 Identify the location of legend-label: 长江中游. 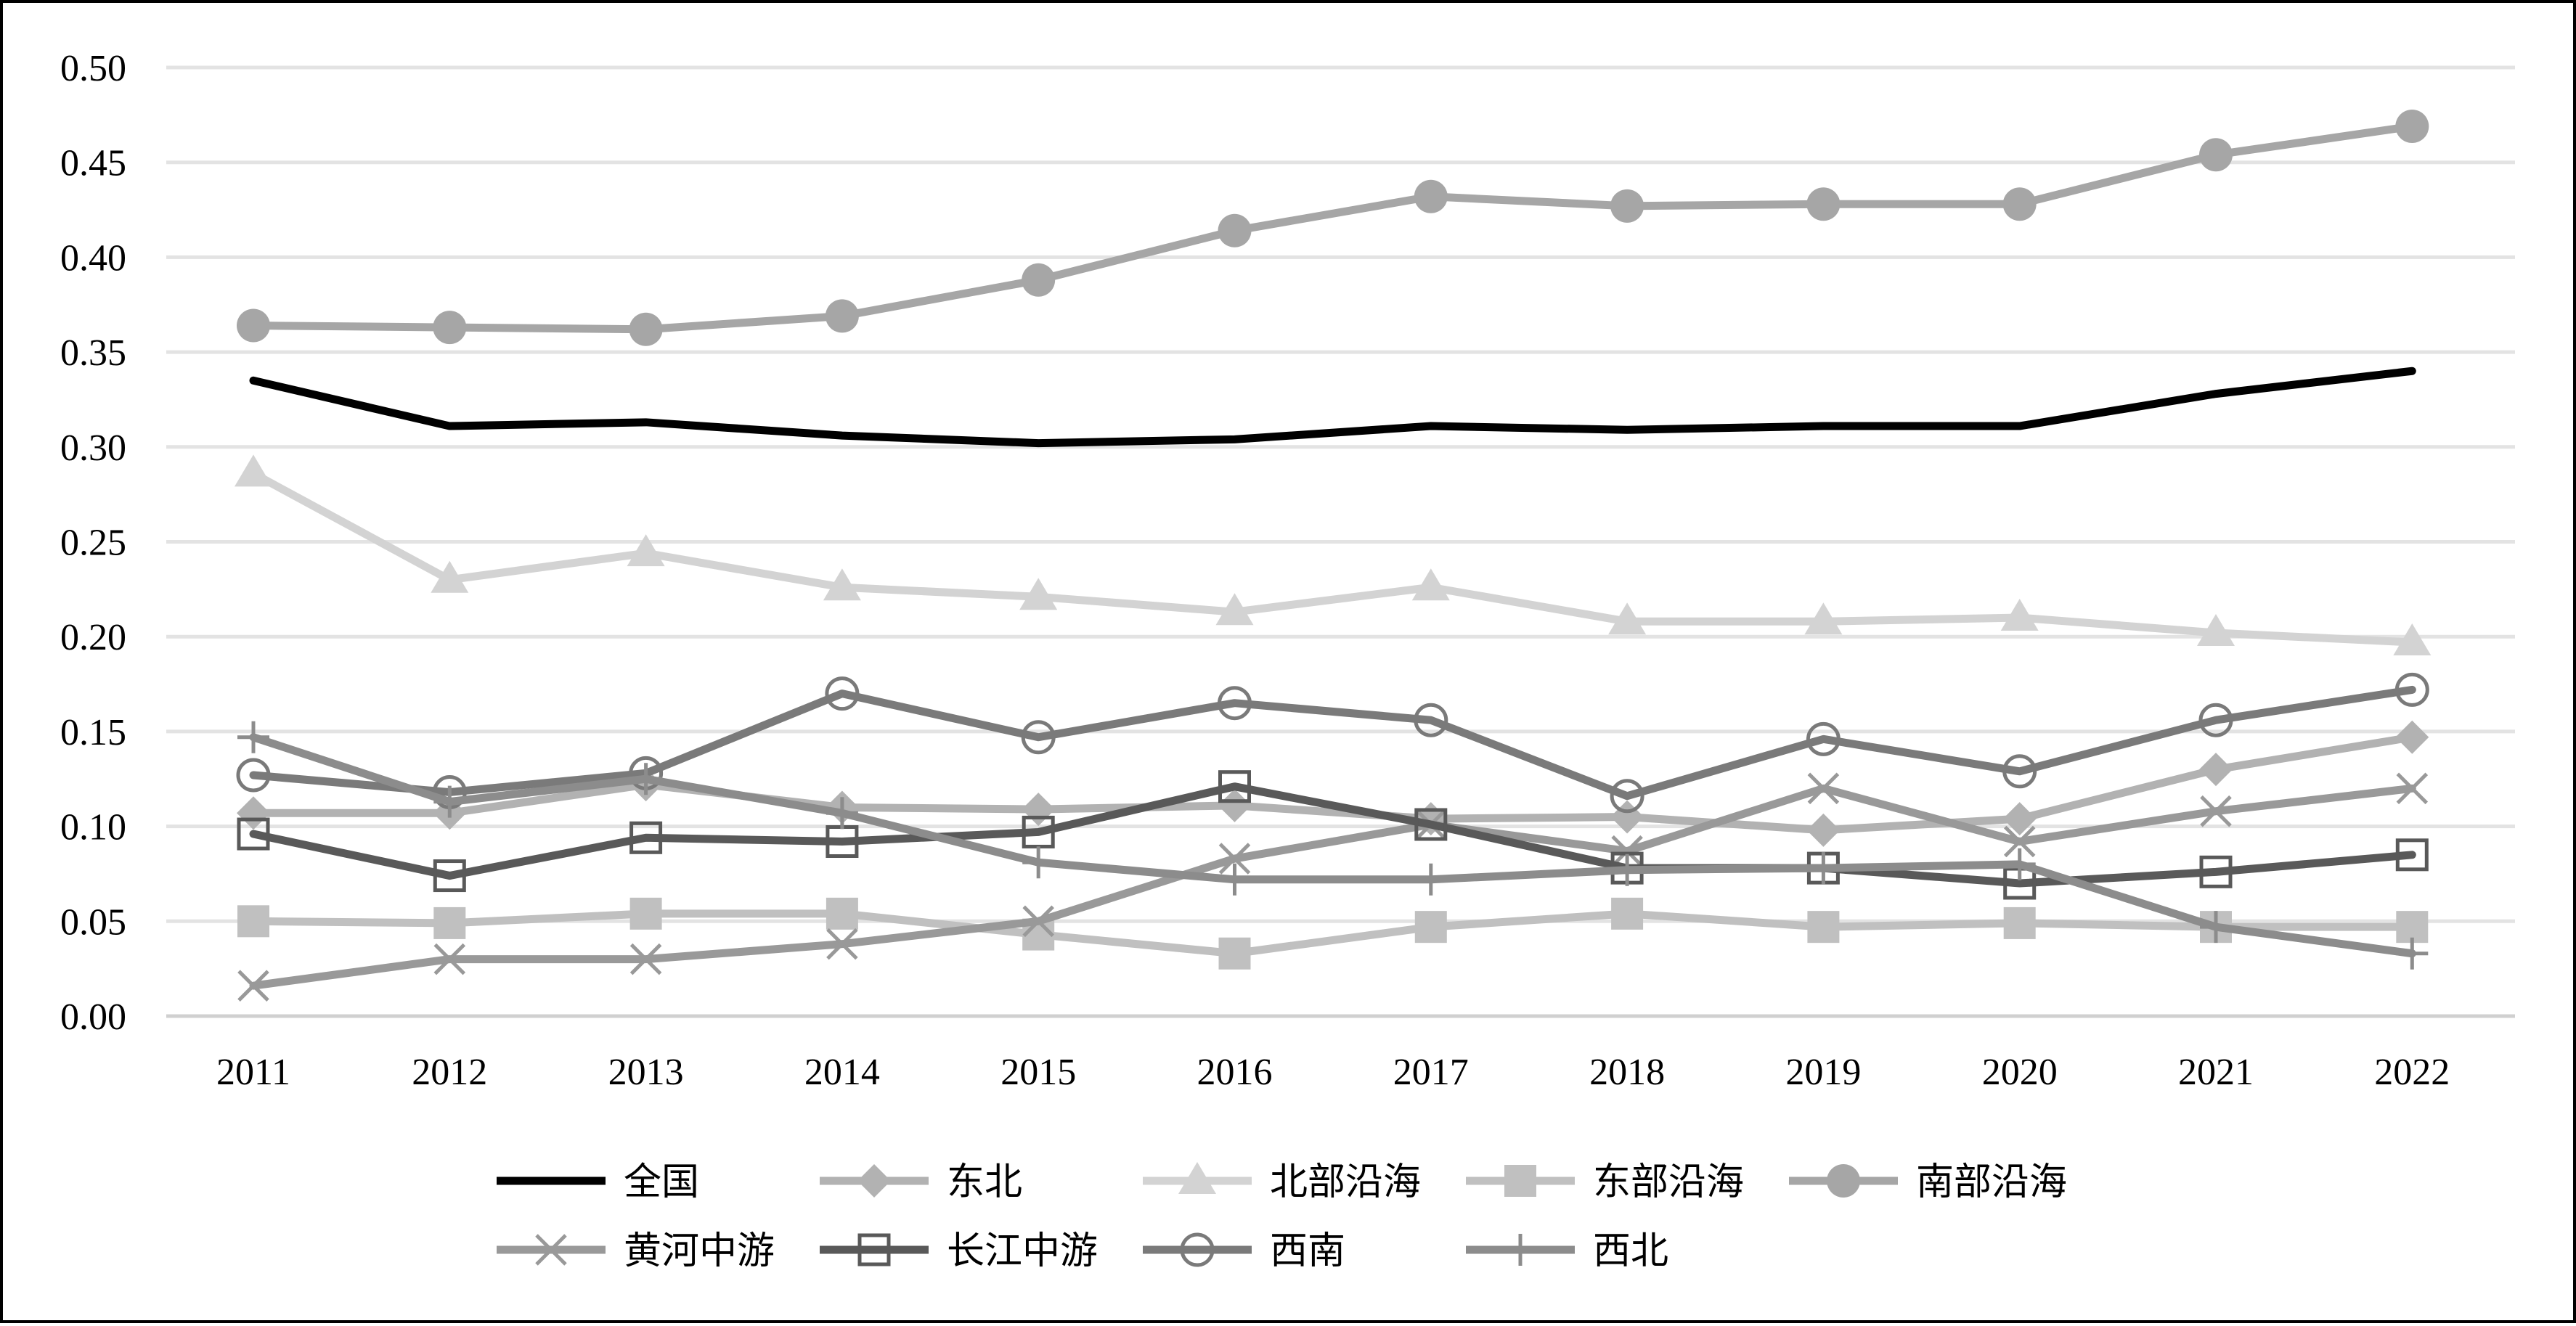
(1022, 1251).